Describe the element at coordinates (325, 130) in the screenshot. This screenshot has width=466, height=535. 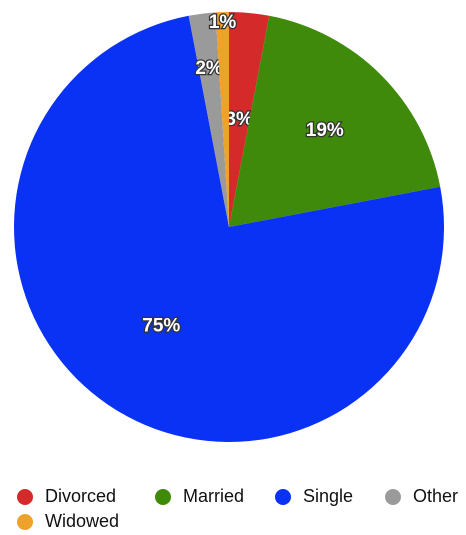
I see `slice-label: 19%` at that location.